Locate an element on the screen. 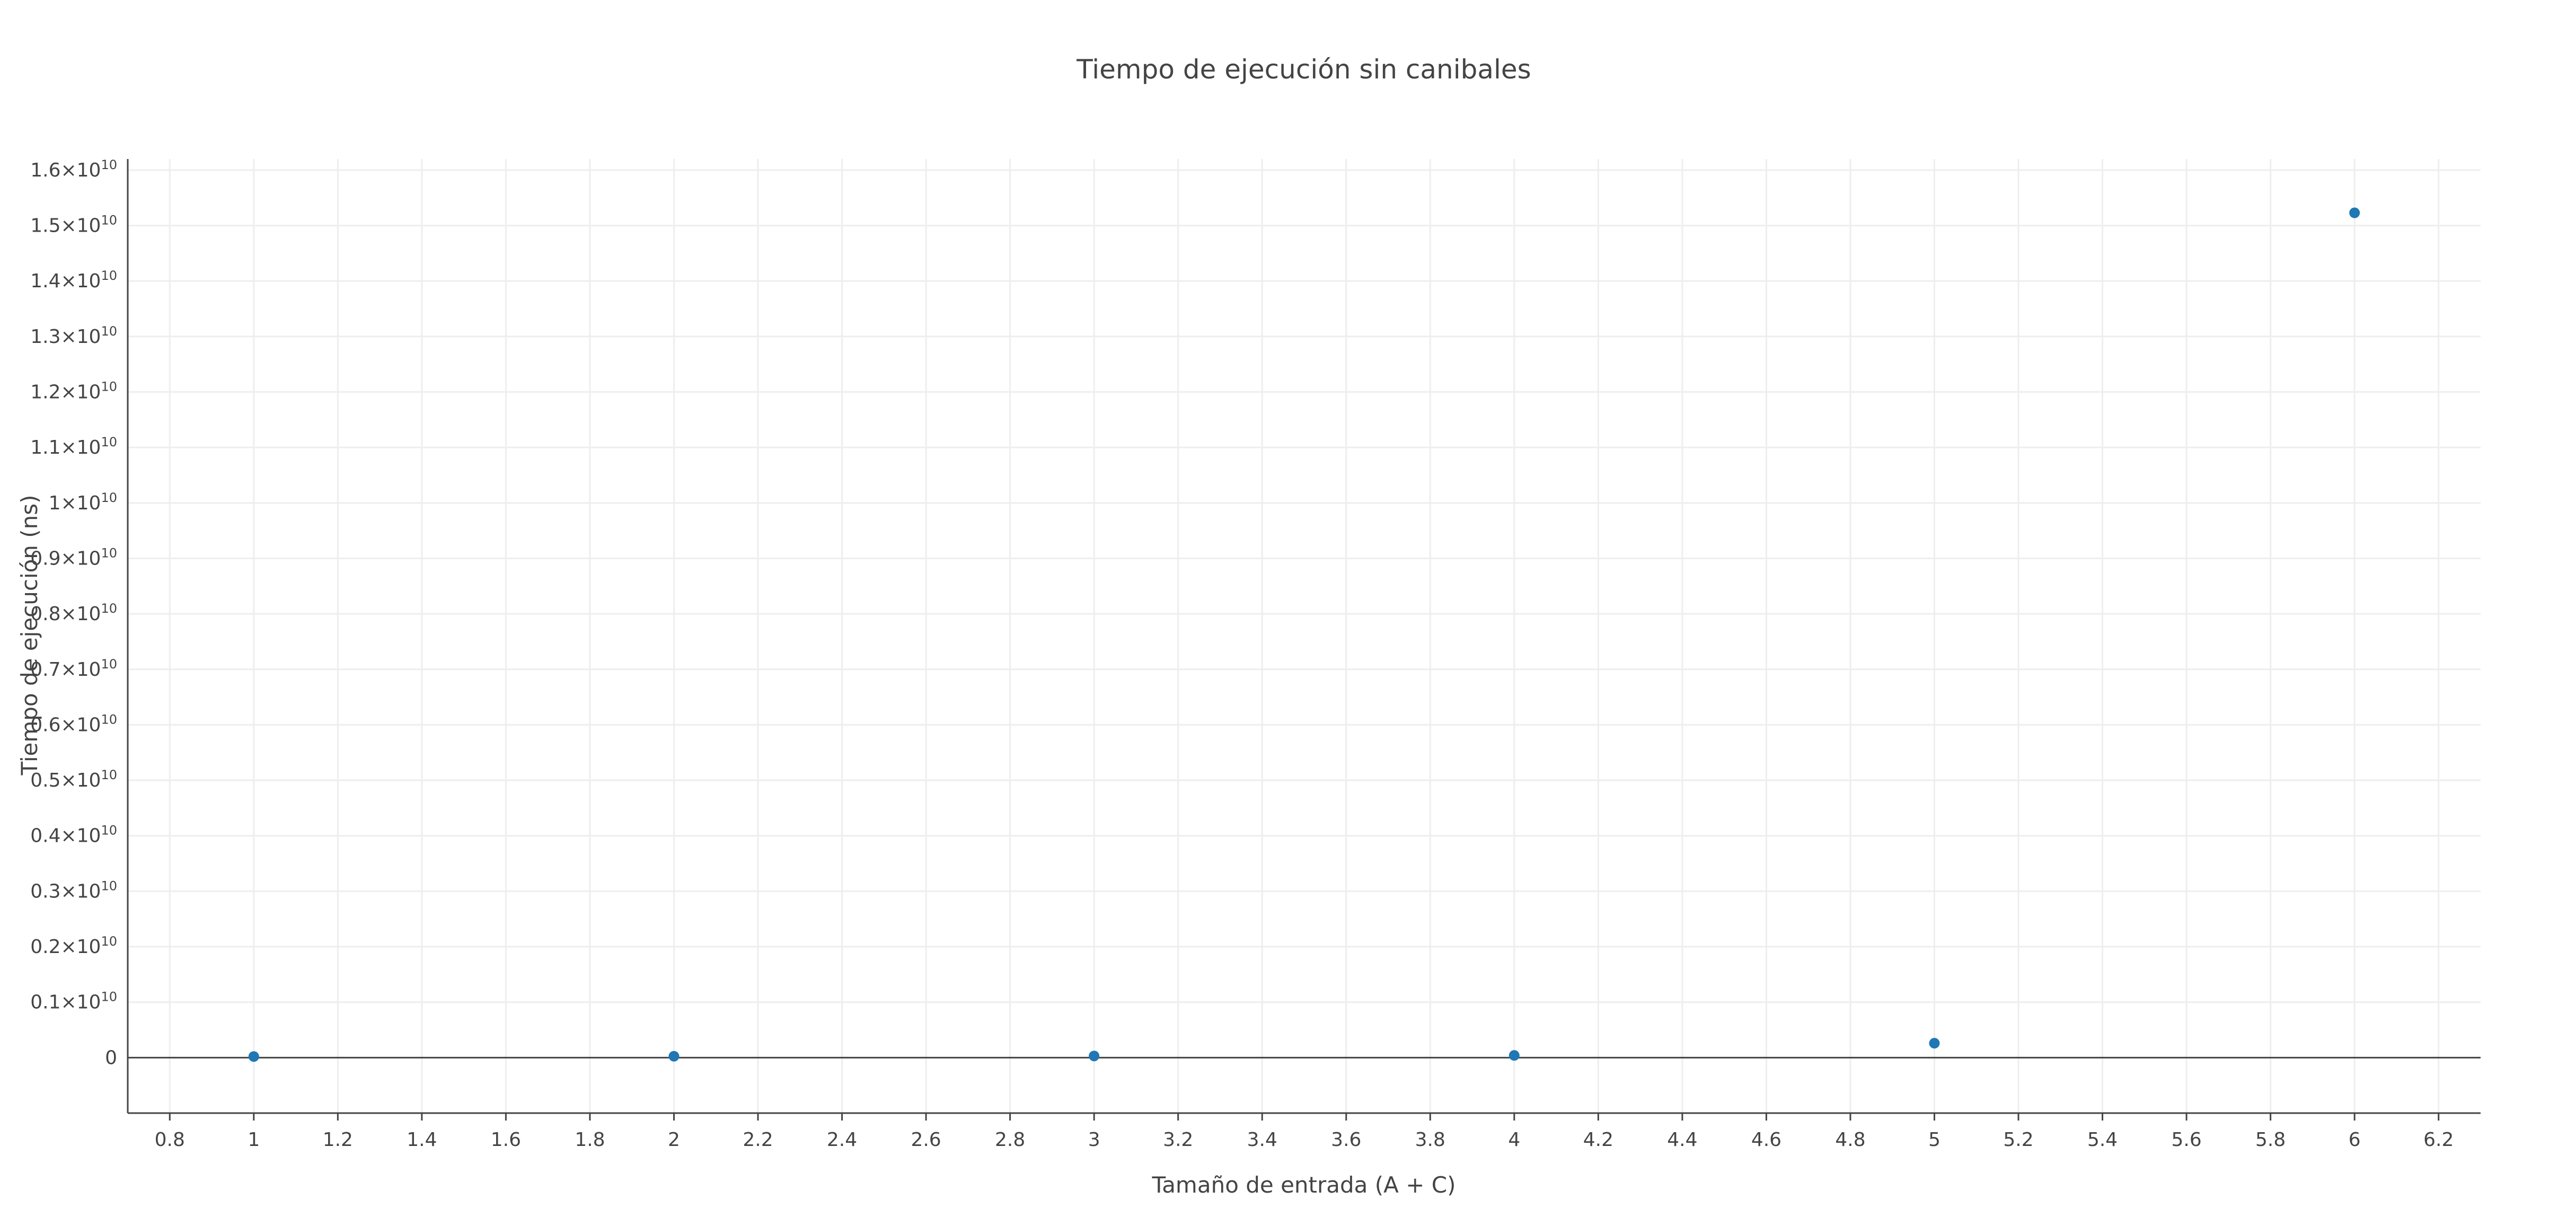 The width and height of the screenshot is (2576, 1226). y-tick-label: 0.4×10¹⁰ is located at coordinates (73, 835).